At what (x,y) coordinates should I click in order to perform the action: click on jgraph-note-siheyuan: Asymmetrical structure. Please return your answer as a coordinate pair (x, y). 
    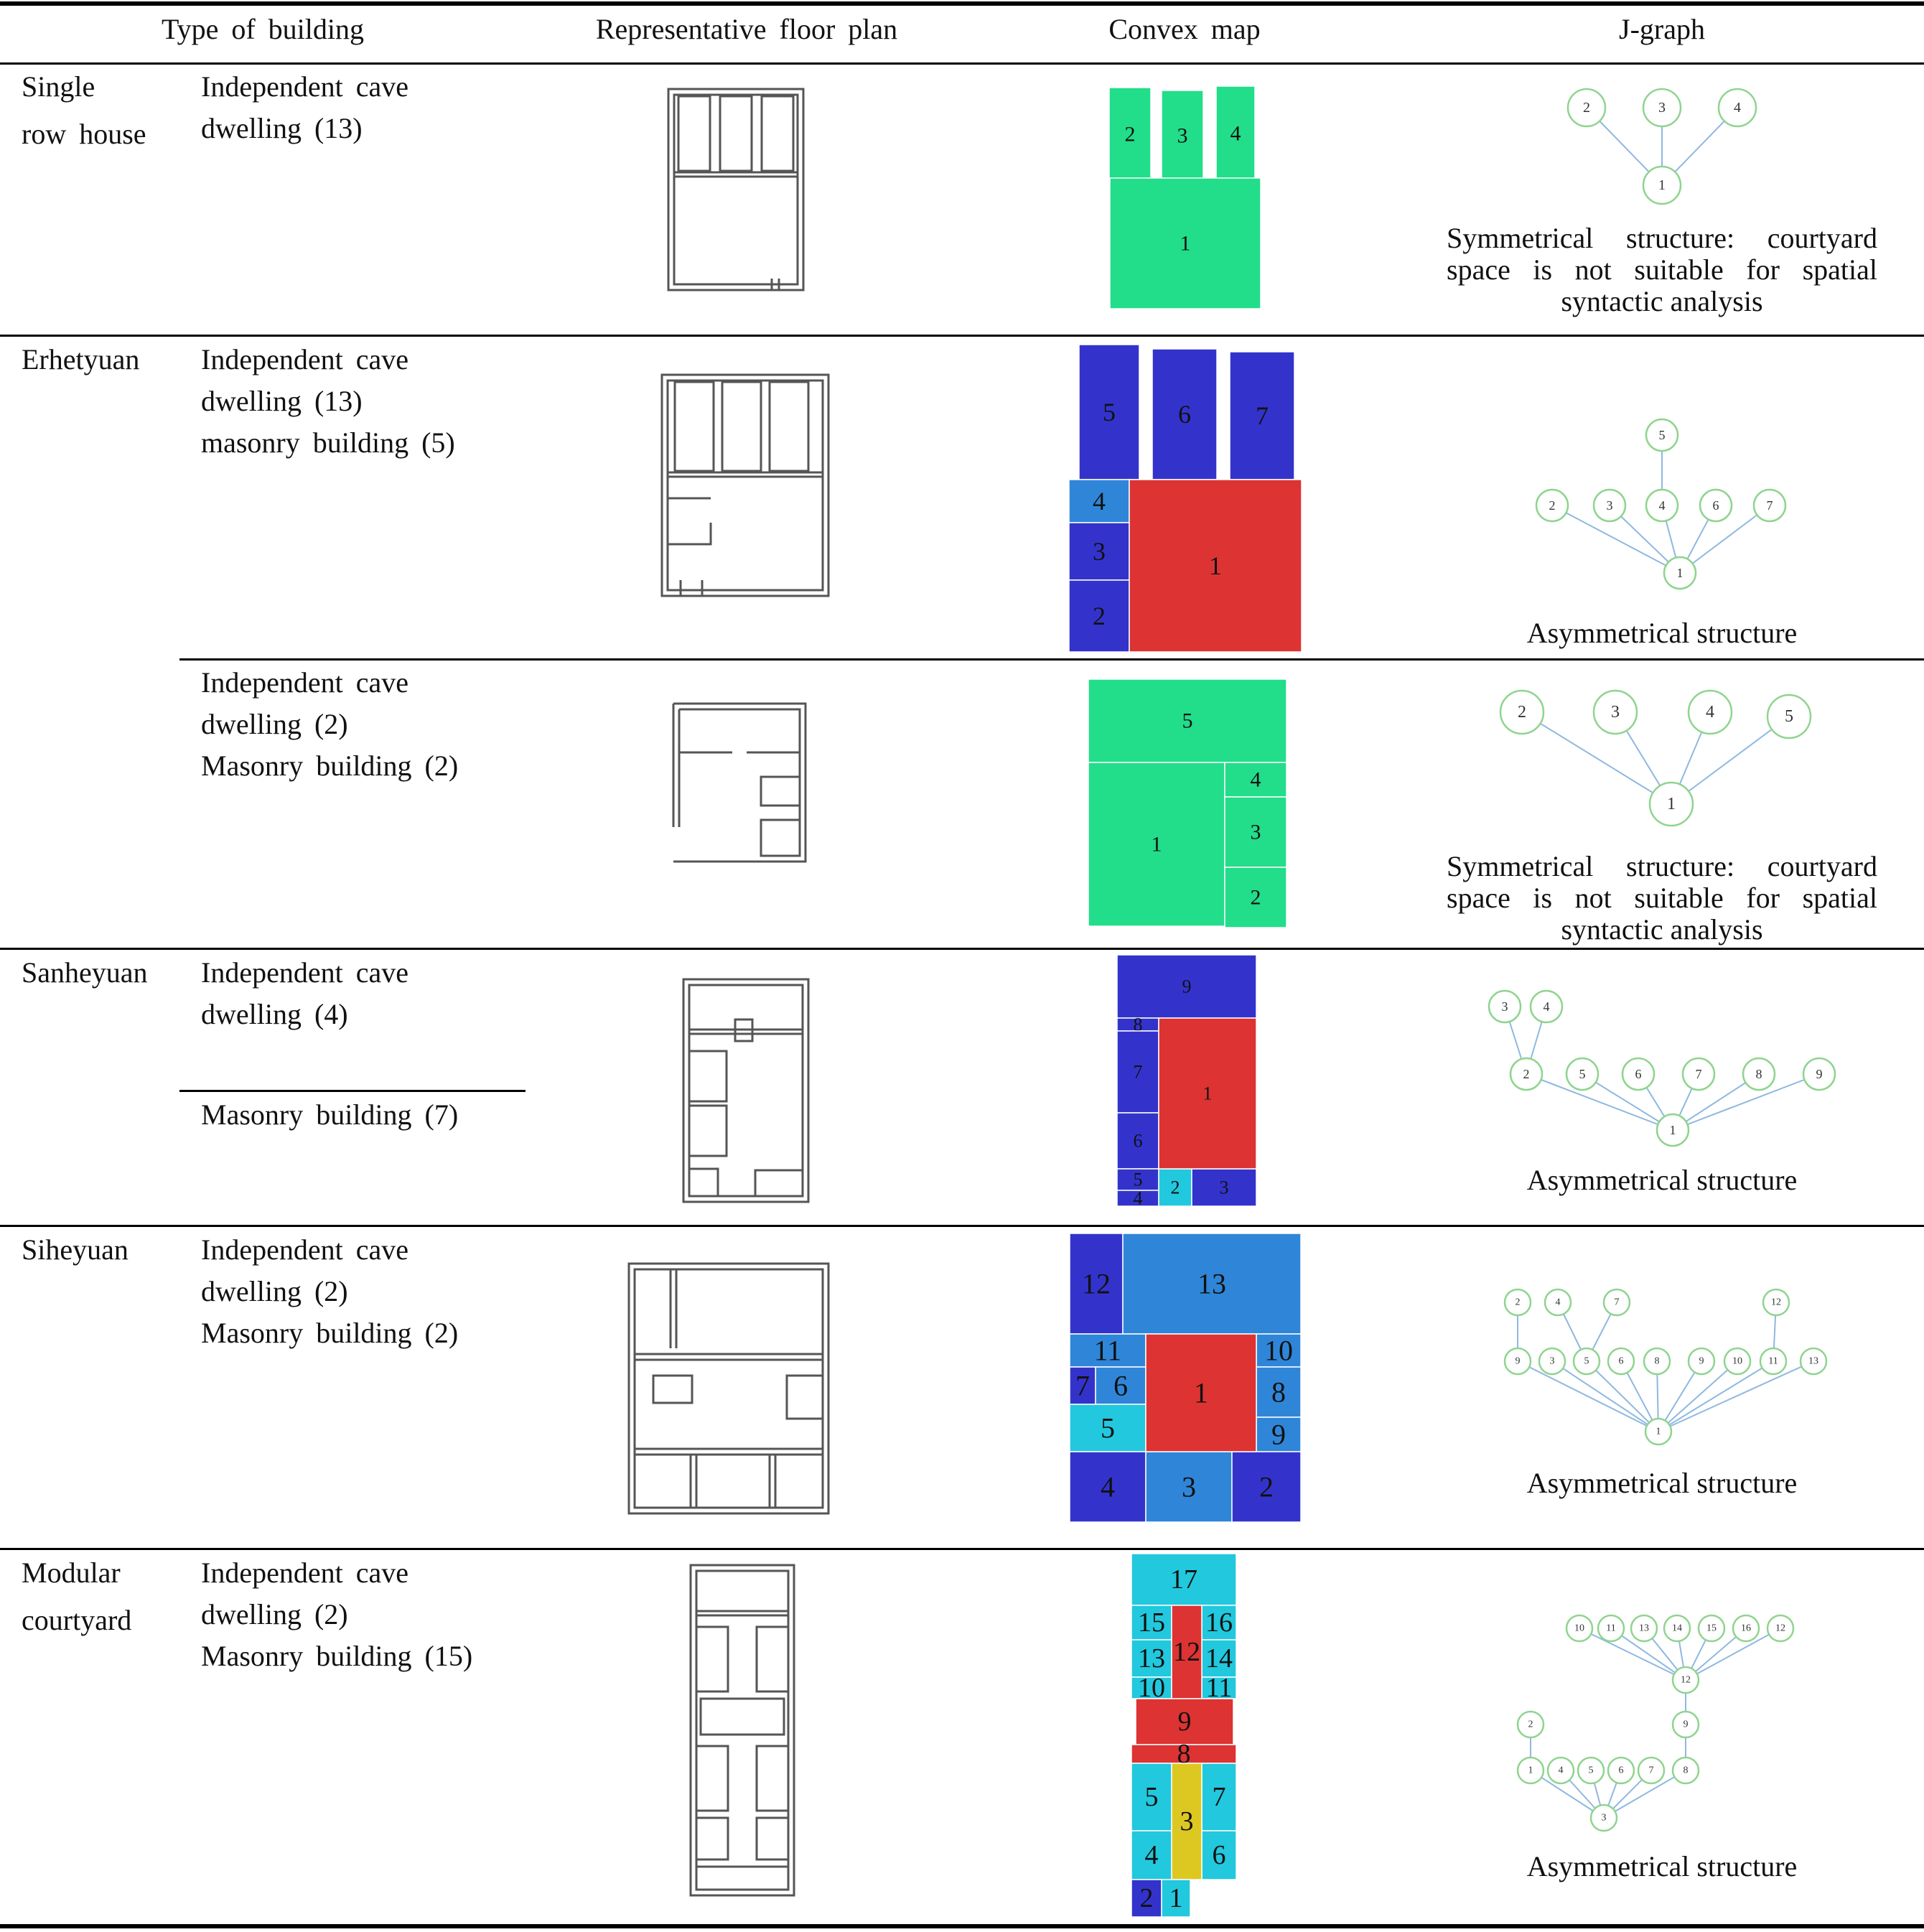
    Looking at the image, I should click on (1662, 1483).